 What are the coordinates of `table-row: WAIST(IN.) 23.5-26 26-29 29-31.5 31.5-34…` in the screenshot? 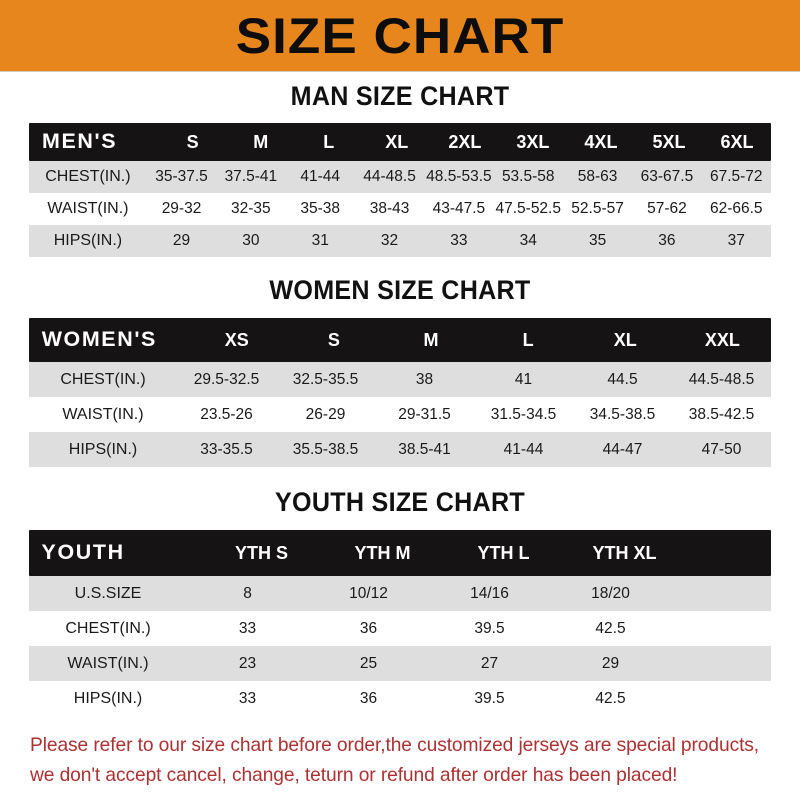 It's located at (400, 414).